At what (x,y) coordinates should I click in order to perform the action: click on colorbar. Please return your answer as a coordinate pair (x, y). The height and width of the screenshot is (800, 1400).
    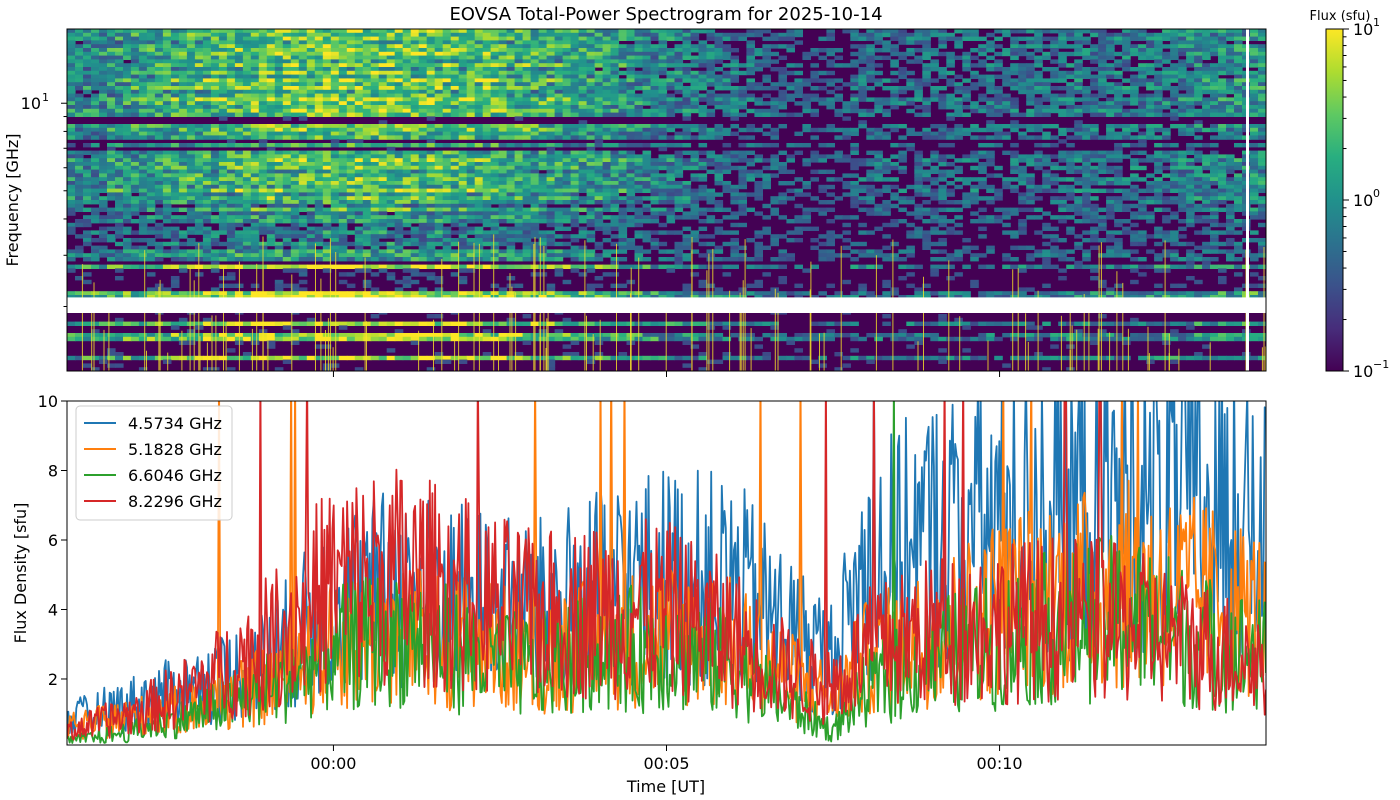
    Looking at the image, I should click on (1334, 200).